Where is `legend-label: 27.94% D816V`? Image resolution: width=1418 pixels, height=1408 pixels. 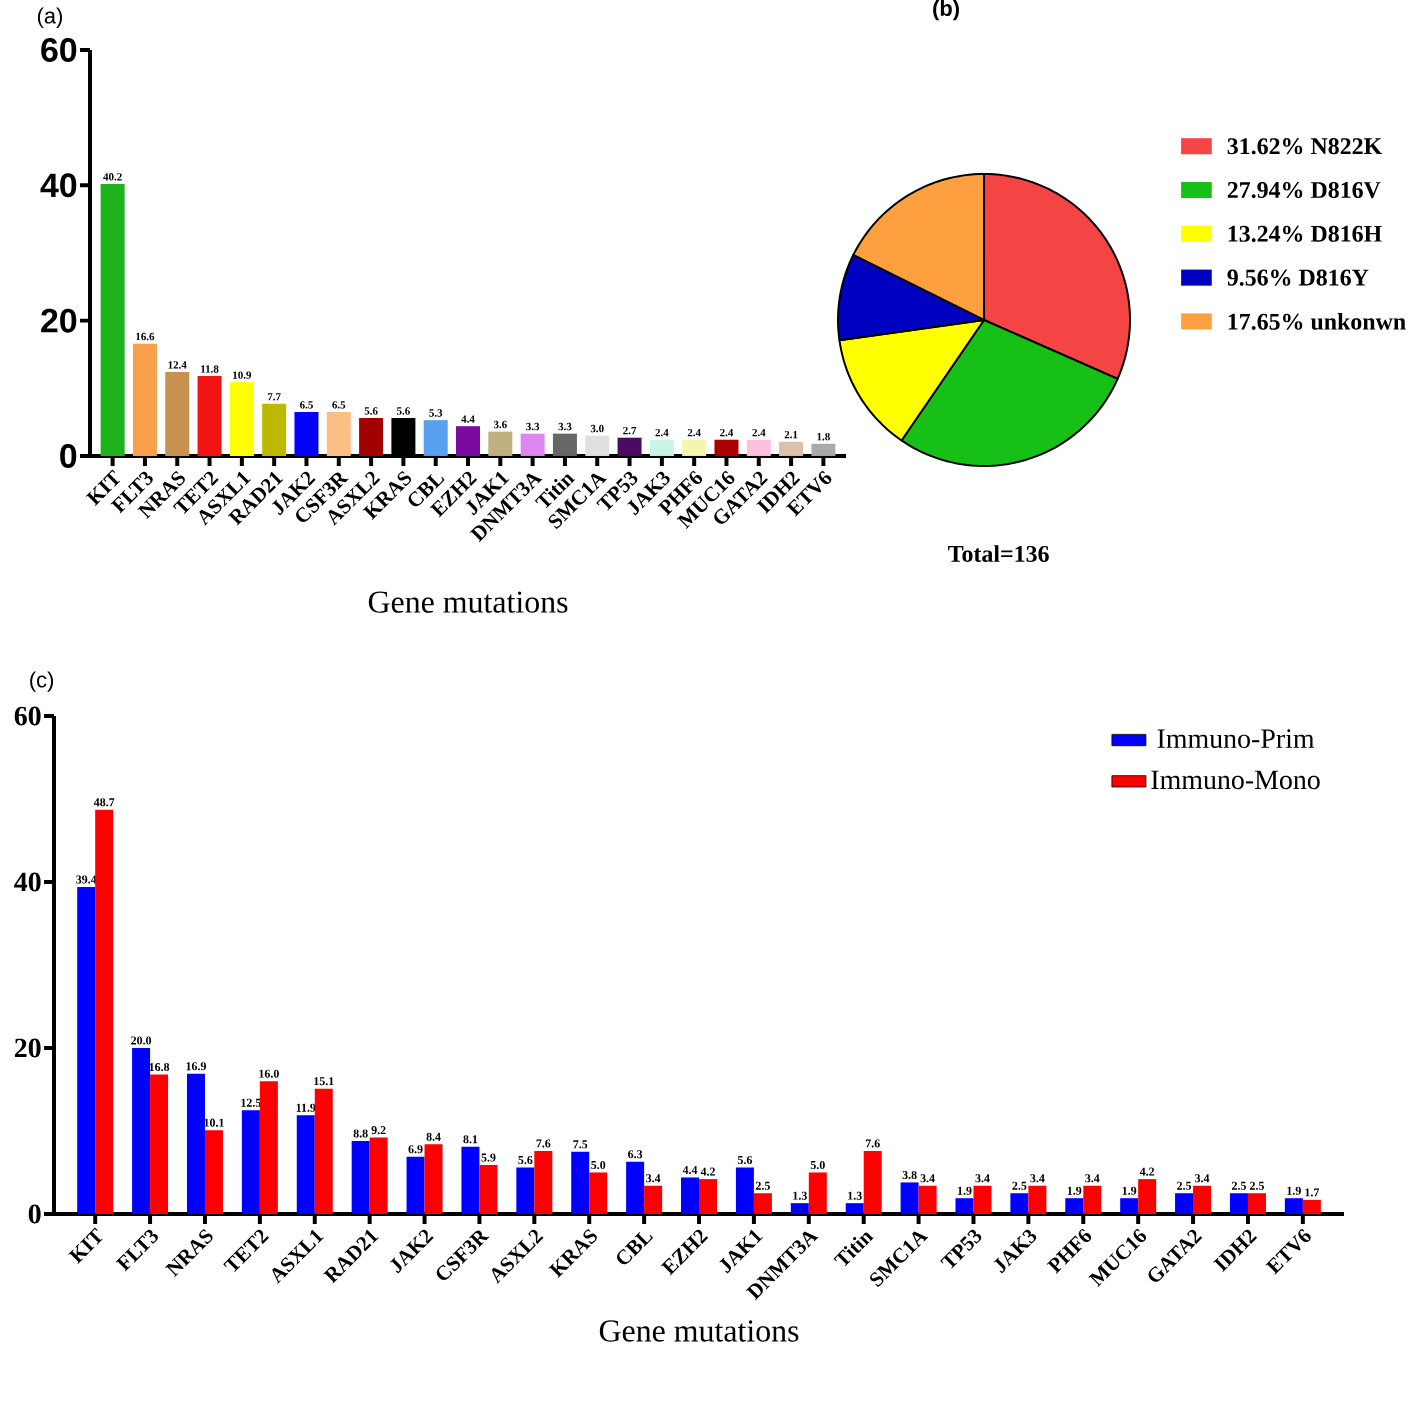
legend-label: 27.94% D816V is located at coordinates (1304, 190).